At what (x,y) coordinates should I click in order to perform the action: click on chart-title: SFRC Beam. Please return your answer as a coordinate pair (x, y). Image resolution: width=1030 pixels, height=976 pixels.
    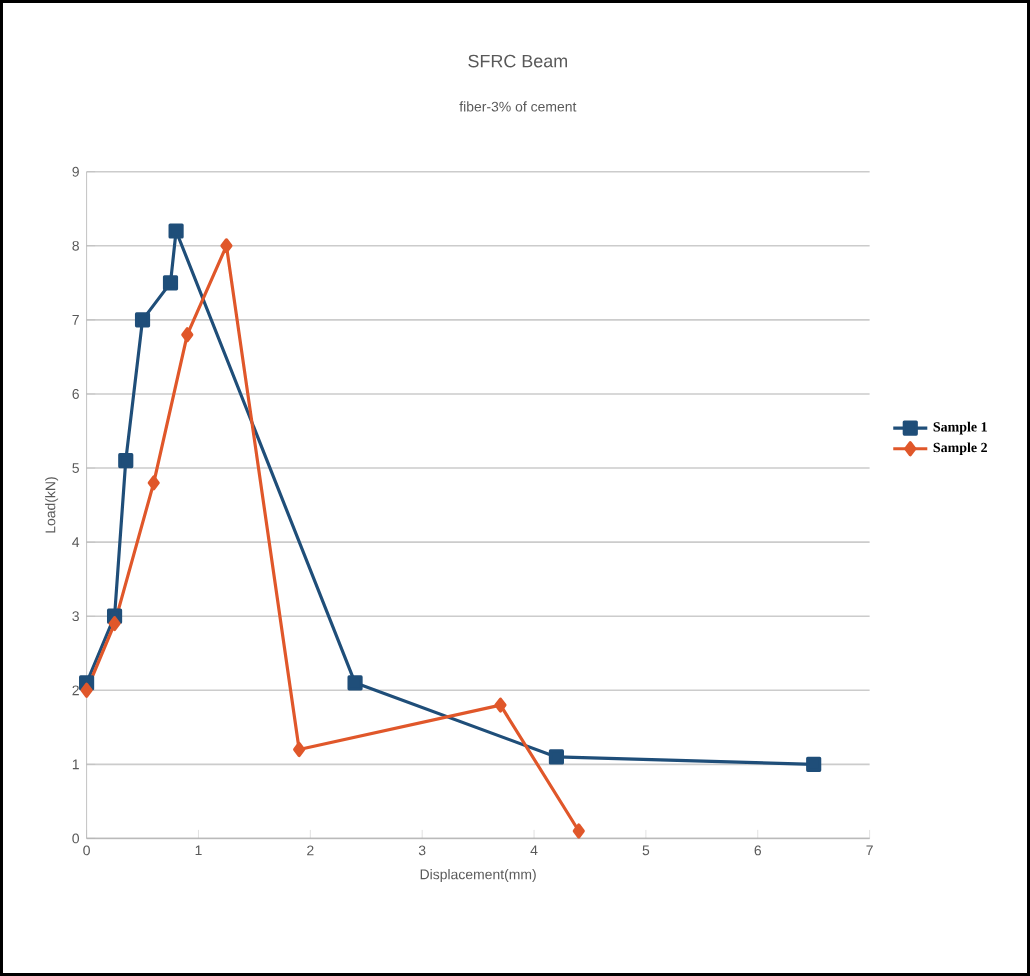
    Looking at the image, I should click on (517, 61).